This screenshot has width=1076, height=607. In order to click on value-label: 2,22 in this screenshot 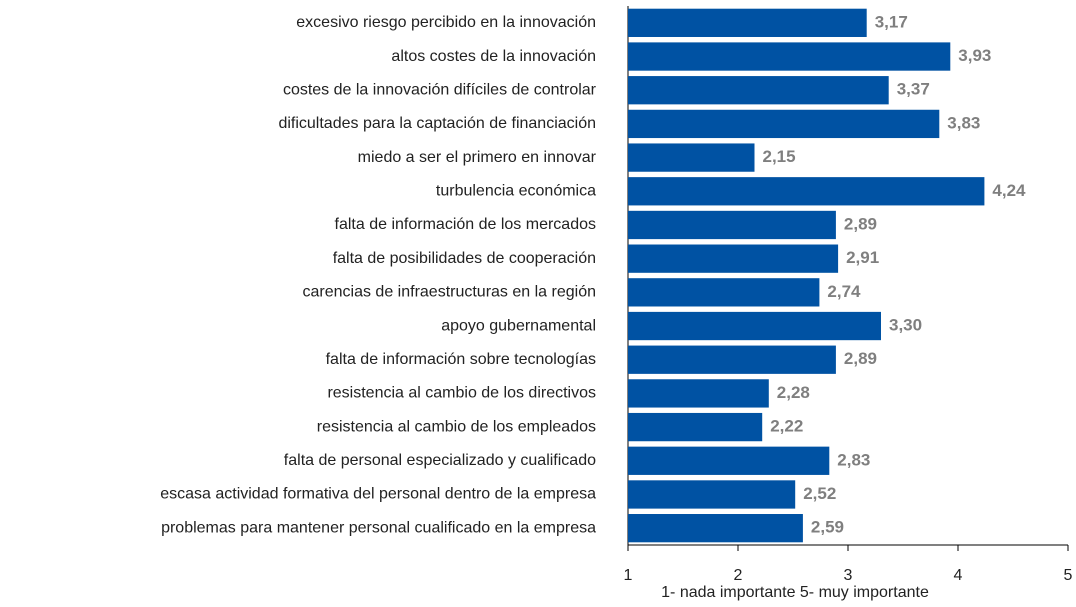, I will do `click(786, 426)`.